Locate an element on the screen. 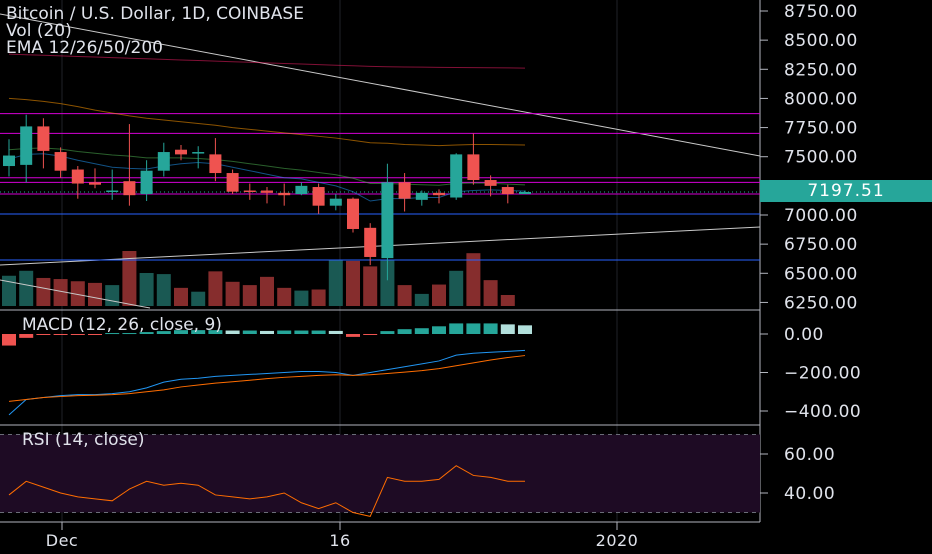 This screenshot has width=932, height=554. price-tick-label: 8250.00 is located at coordinates (821, 70).